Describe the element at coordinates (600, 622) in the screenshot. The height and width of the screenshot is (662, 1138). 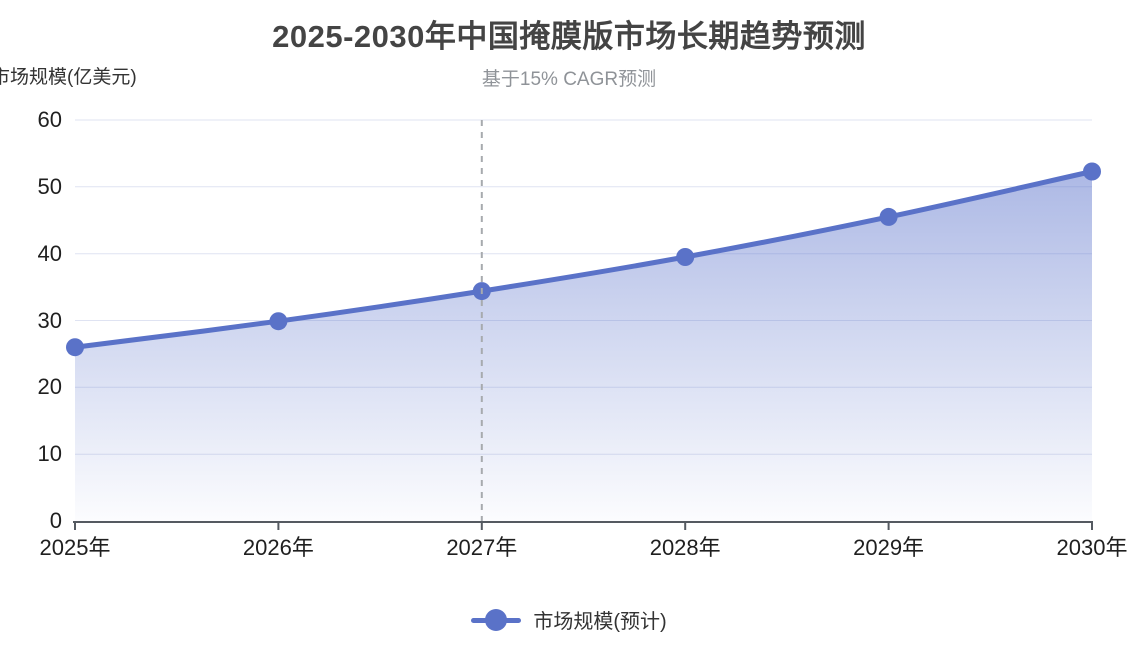
I see `legend-label: 市场规模(预计)` at that location.